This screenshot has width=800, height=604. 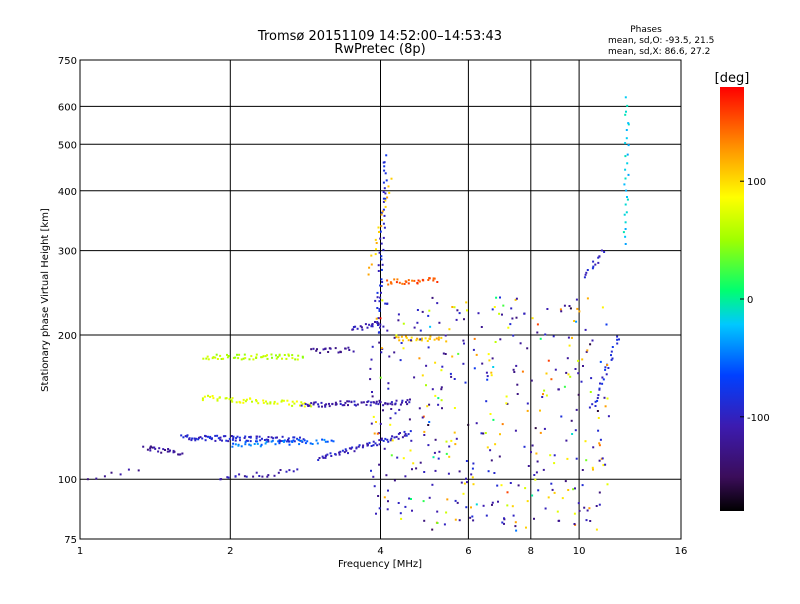 I want to click on y-tick-label: 200, so click(x=67, y=336).